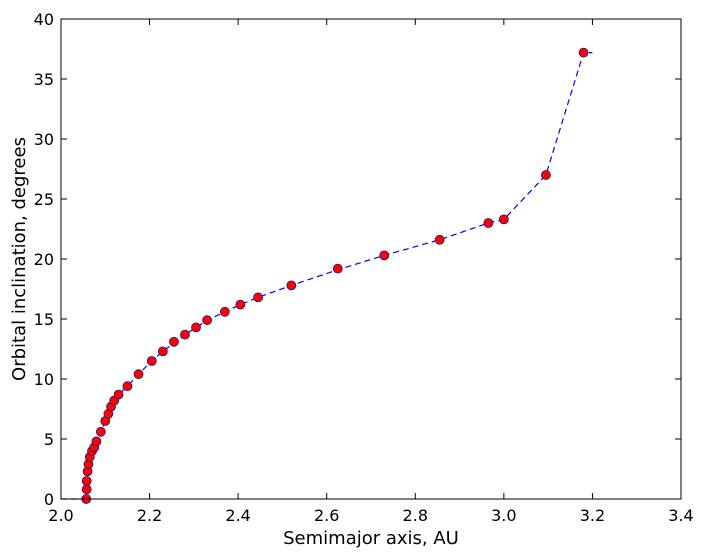 This screenshot has height=558, width=702. What do you see at coordinates (680, 515) in the screenshot?
I see `x-tick-label: 3.4` at bounding box center [680, 515].